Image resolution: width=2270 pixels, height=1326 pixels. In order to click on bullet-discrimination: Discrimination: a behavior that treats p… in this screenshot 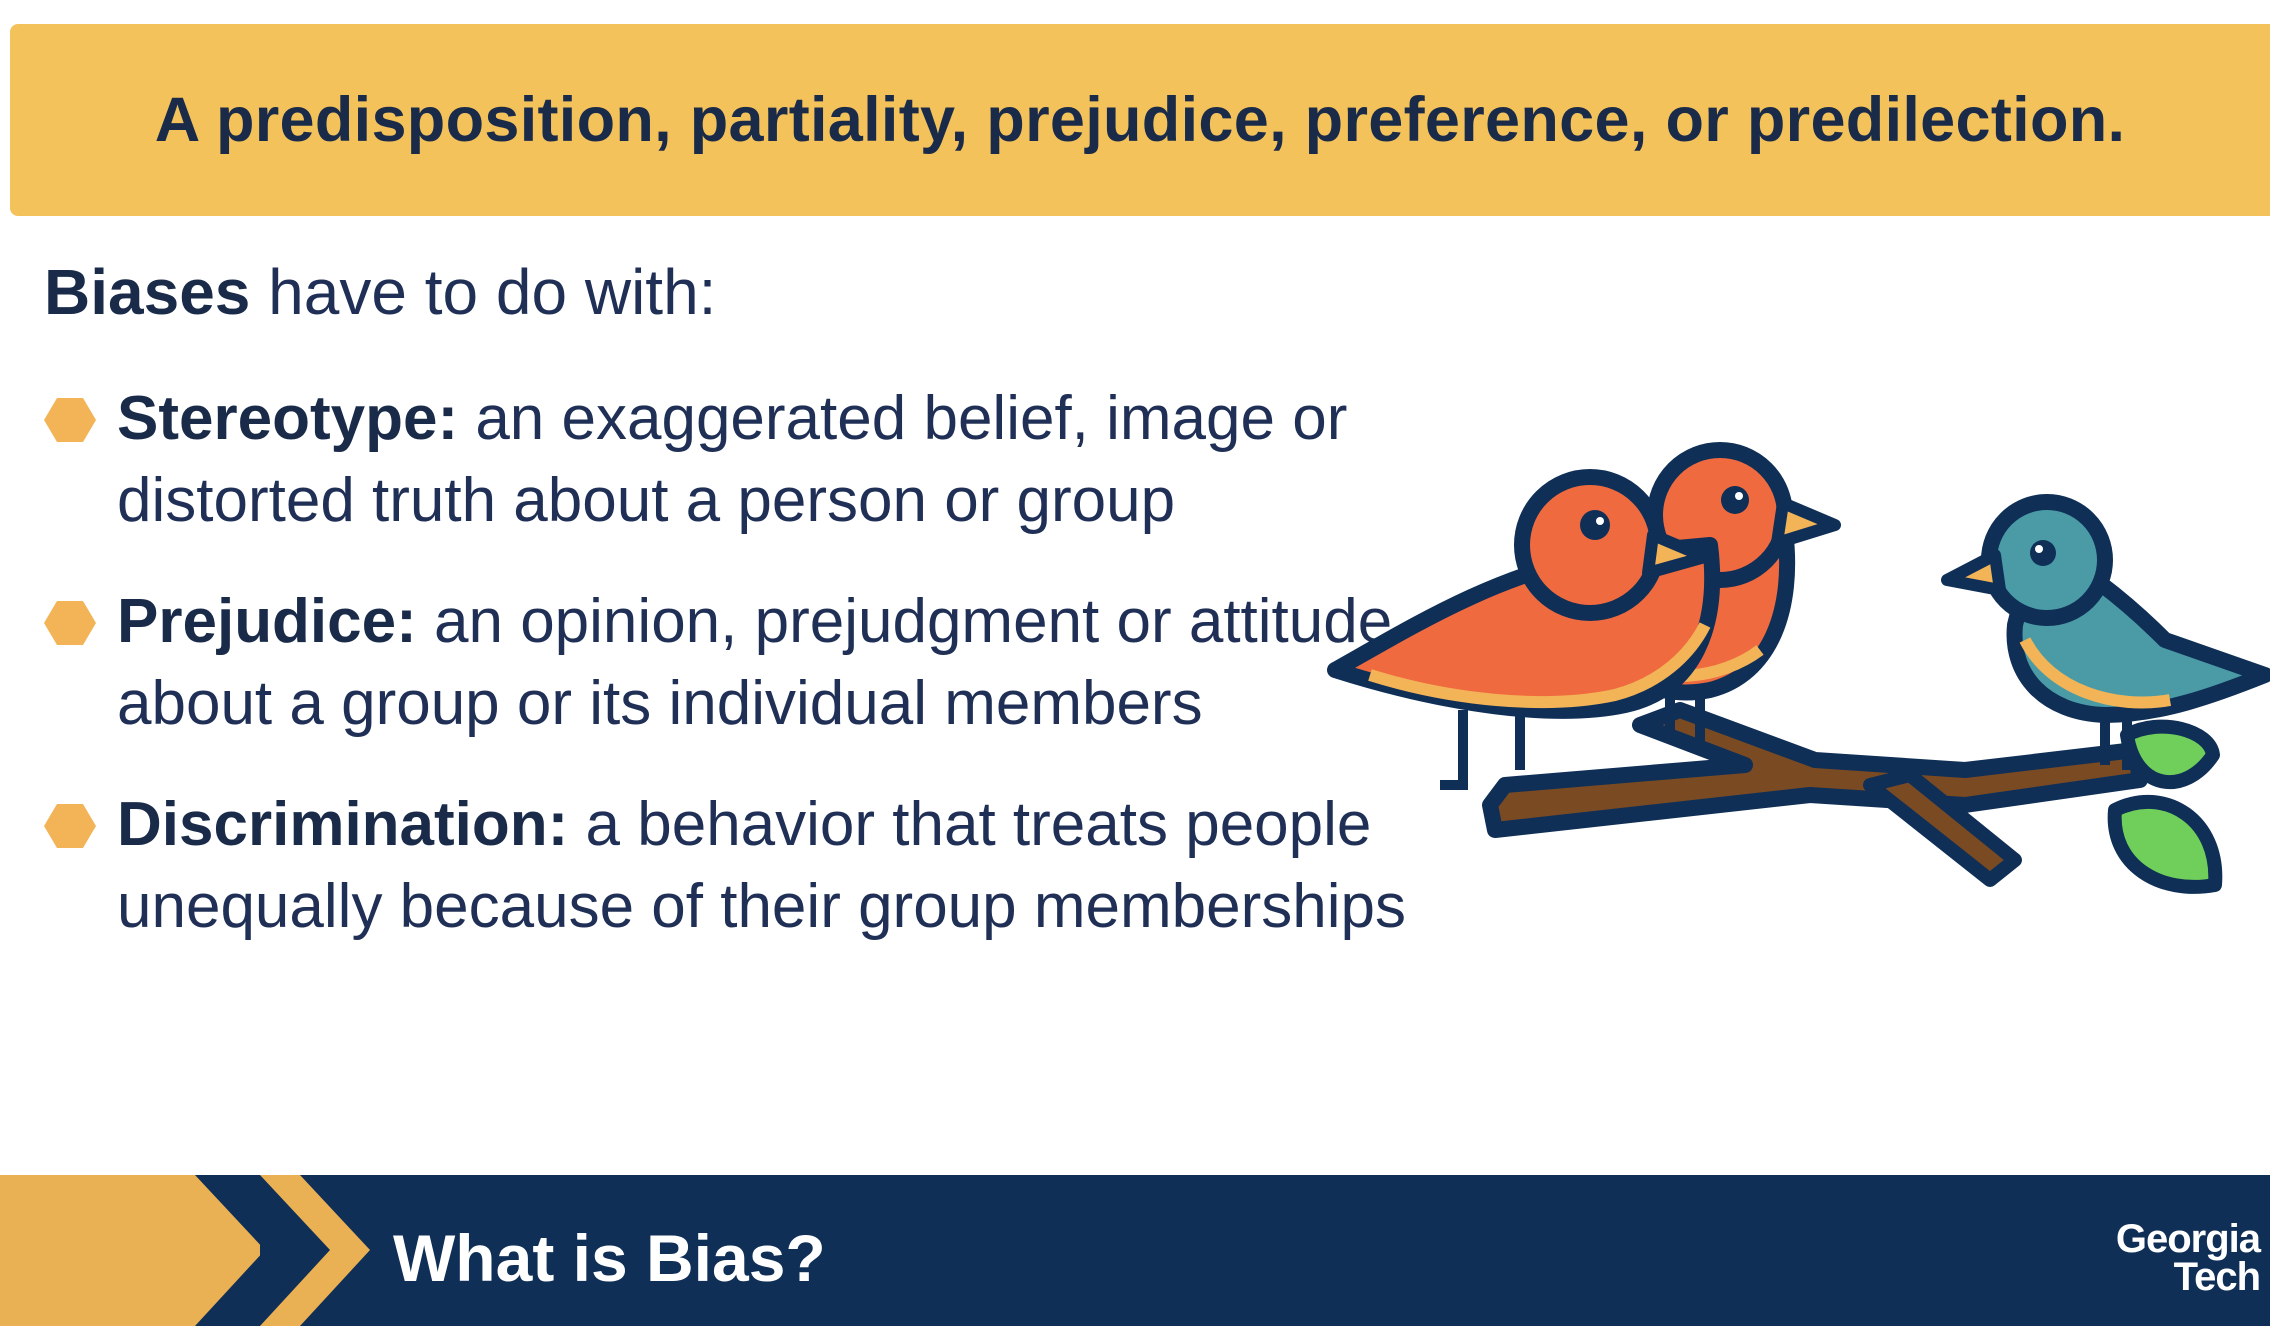, I will do `click(729, 866)`.